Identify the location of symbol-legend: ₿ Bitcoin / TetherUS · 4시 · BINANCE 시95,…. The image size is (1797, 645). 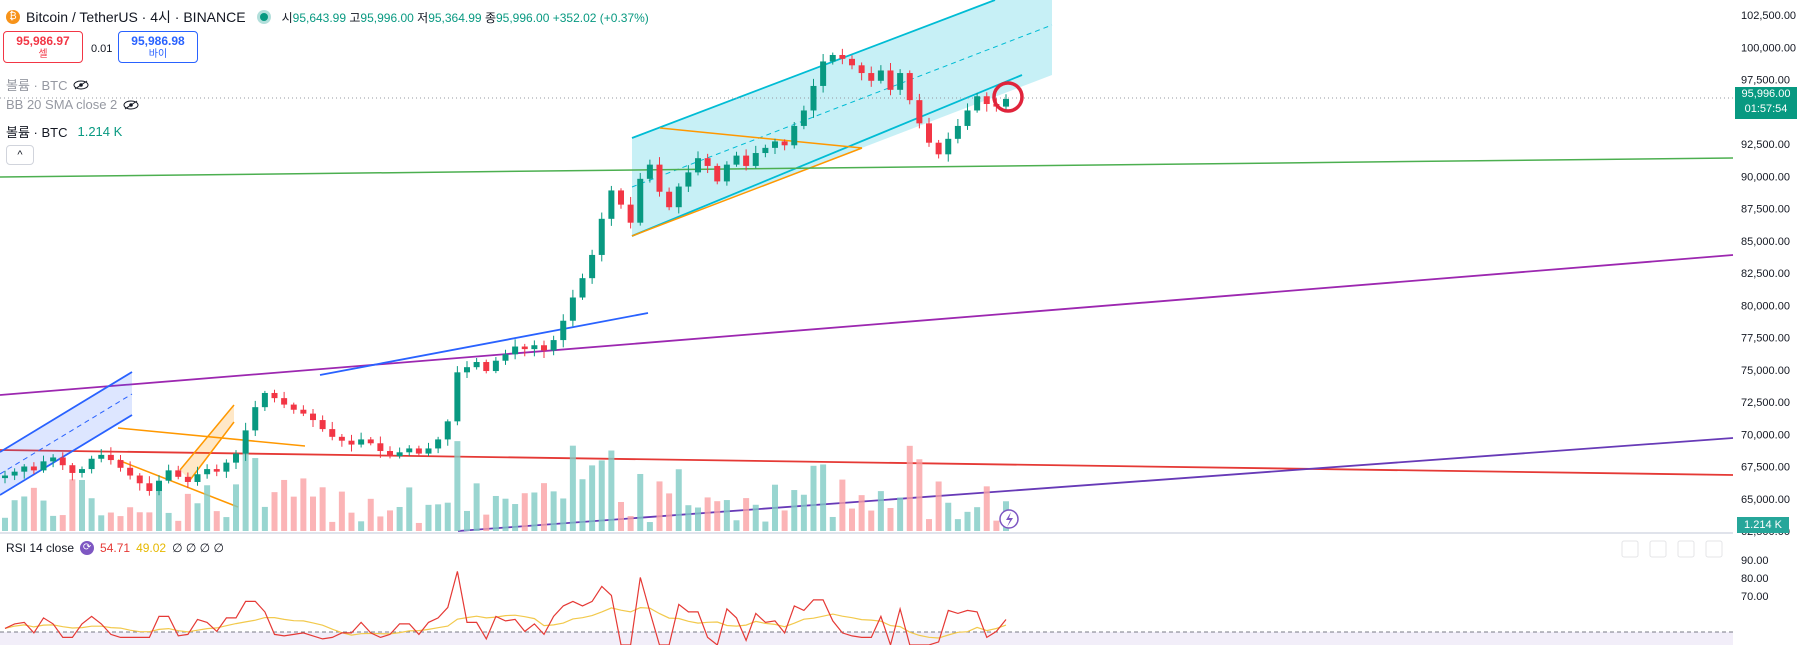
(327, 17).